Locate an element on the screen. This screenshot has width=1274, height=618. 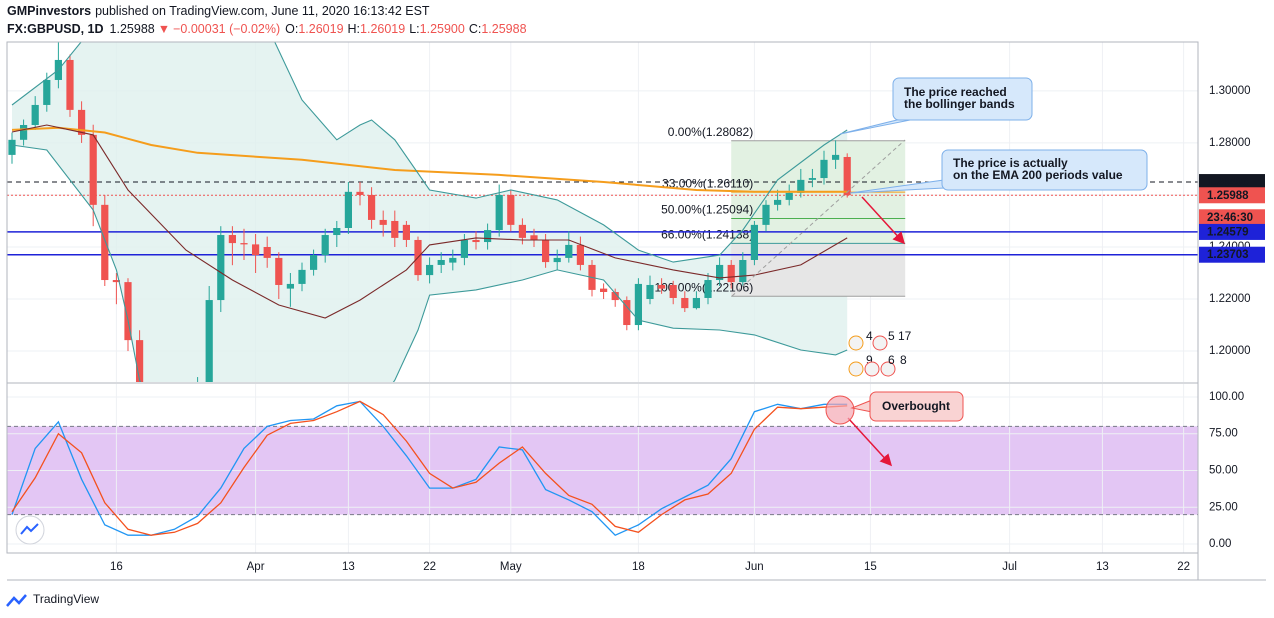
x-tick-label: Apr is located at coordinates (256, 567).